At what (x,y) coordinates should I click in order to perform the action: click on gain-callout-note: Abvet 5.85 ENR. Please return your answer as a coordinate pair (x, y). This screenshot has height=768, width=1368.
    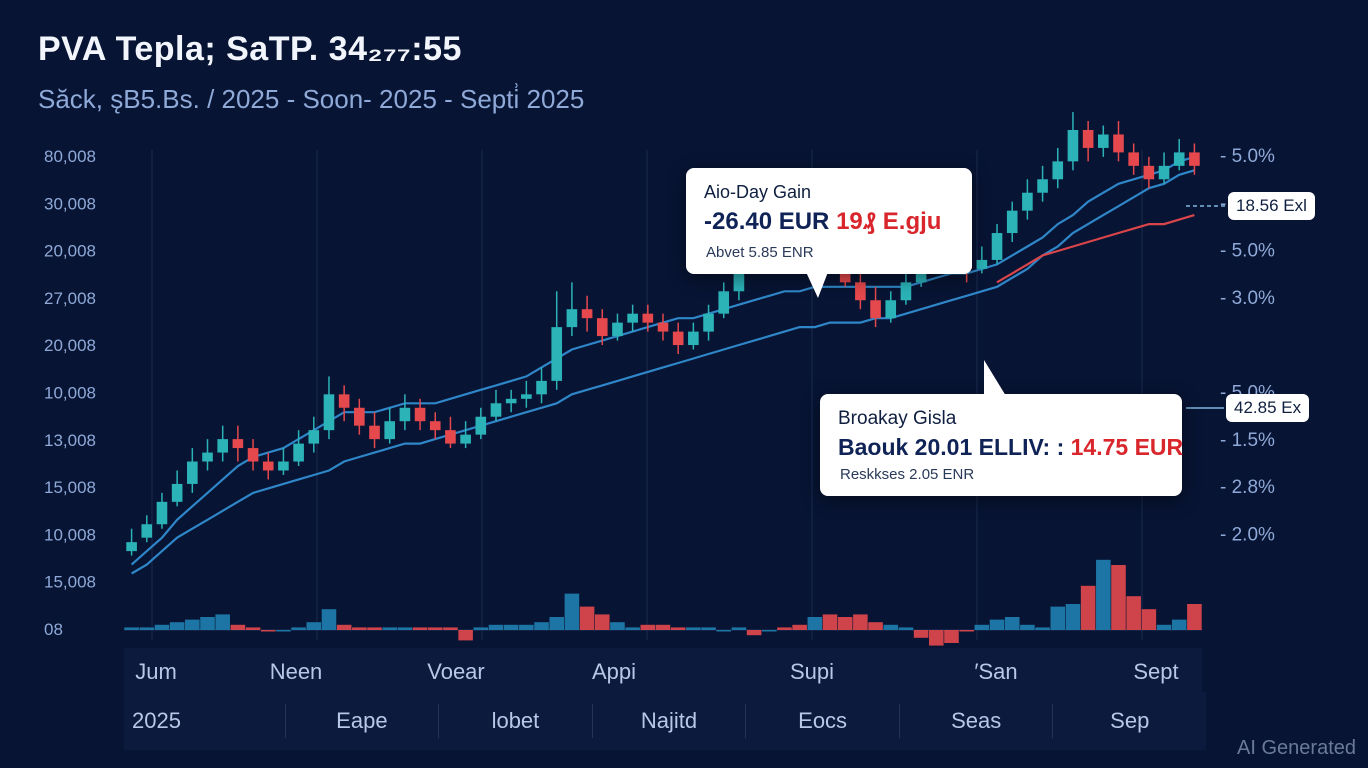
    Looking at the image, I should click on (760, 252).